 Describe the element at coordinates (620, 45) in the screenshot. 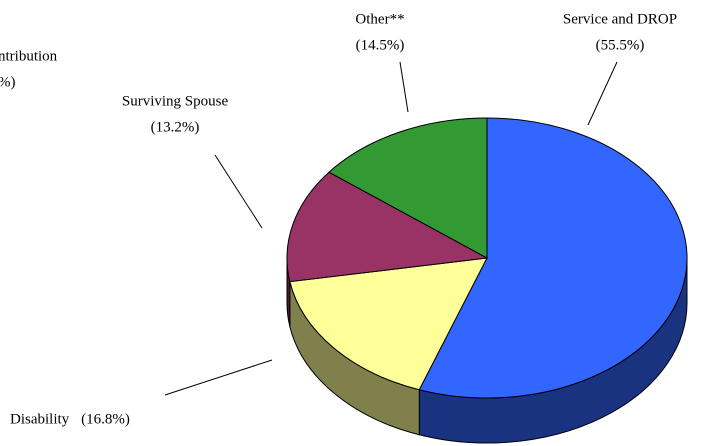

I see `slice-value-label: (55.5%)` at that location.